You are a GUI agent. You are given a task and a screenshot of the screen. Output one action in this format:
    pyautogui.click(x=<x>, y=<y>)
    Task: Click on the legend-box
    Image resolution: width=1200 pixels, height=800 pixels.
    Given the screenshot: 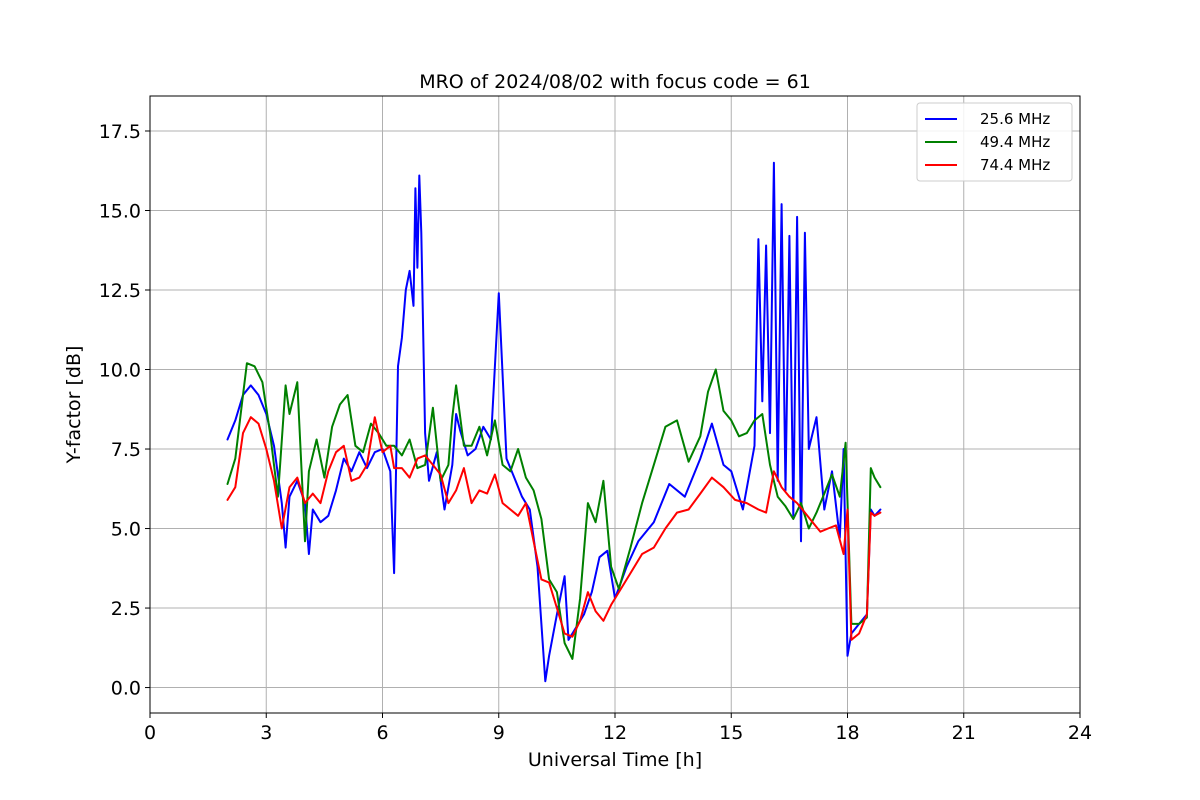 What is the action you would take?
    pyautogui.click(x=994, y=142)
    